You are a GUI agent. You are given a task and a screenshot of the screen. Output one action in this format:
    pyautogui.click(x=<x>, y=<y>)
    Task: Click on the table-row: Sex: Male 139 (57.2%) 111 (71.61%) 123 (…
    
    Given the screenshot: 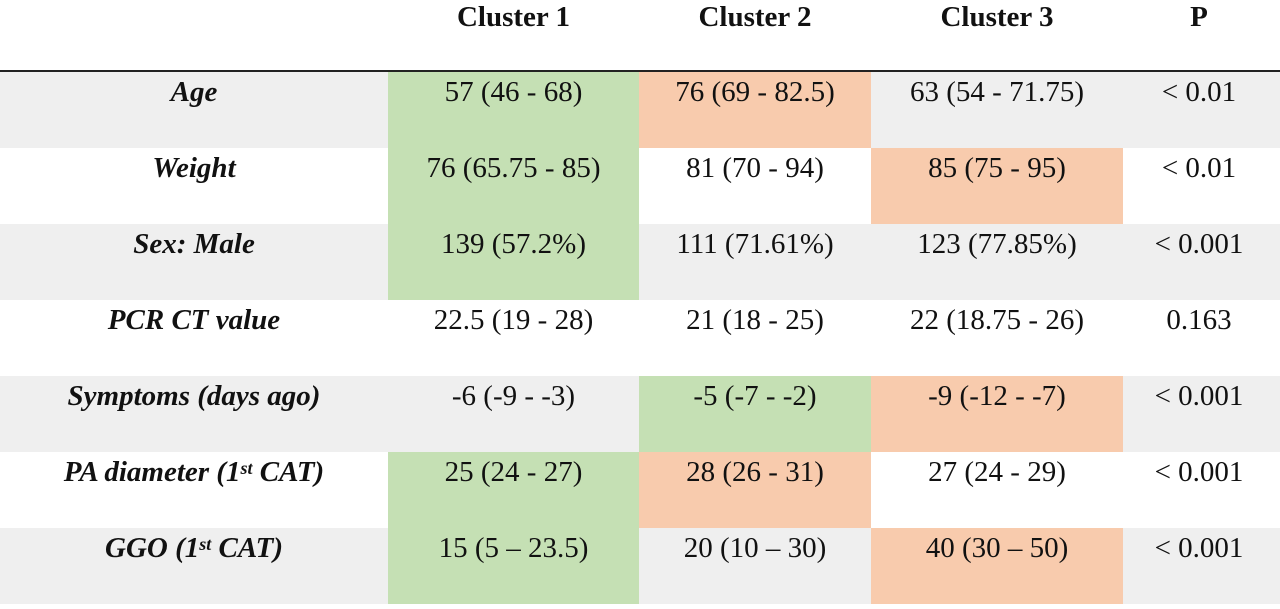 What is the action you would take?
    pyautogui.click(x=640, y=262)
    